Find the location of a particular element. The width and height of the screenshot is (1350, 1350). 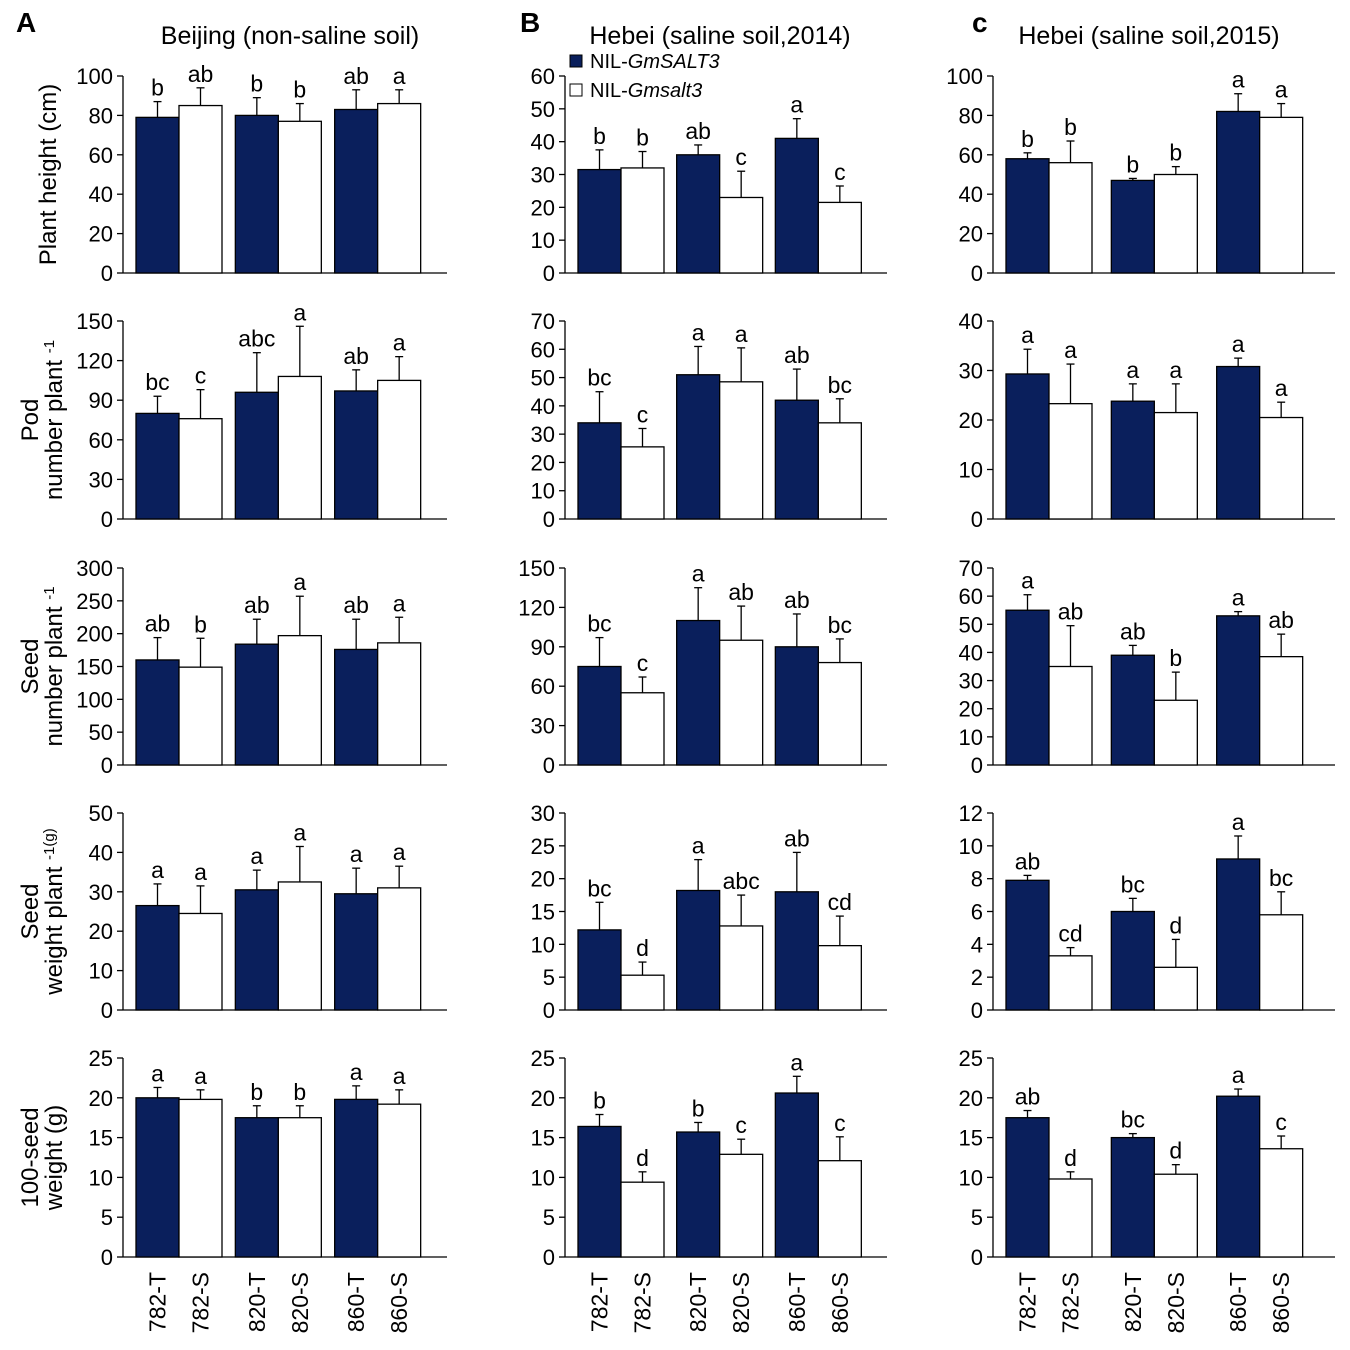

y-tick-label: 4 is located at coordinates (977, 944).